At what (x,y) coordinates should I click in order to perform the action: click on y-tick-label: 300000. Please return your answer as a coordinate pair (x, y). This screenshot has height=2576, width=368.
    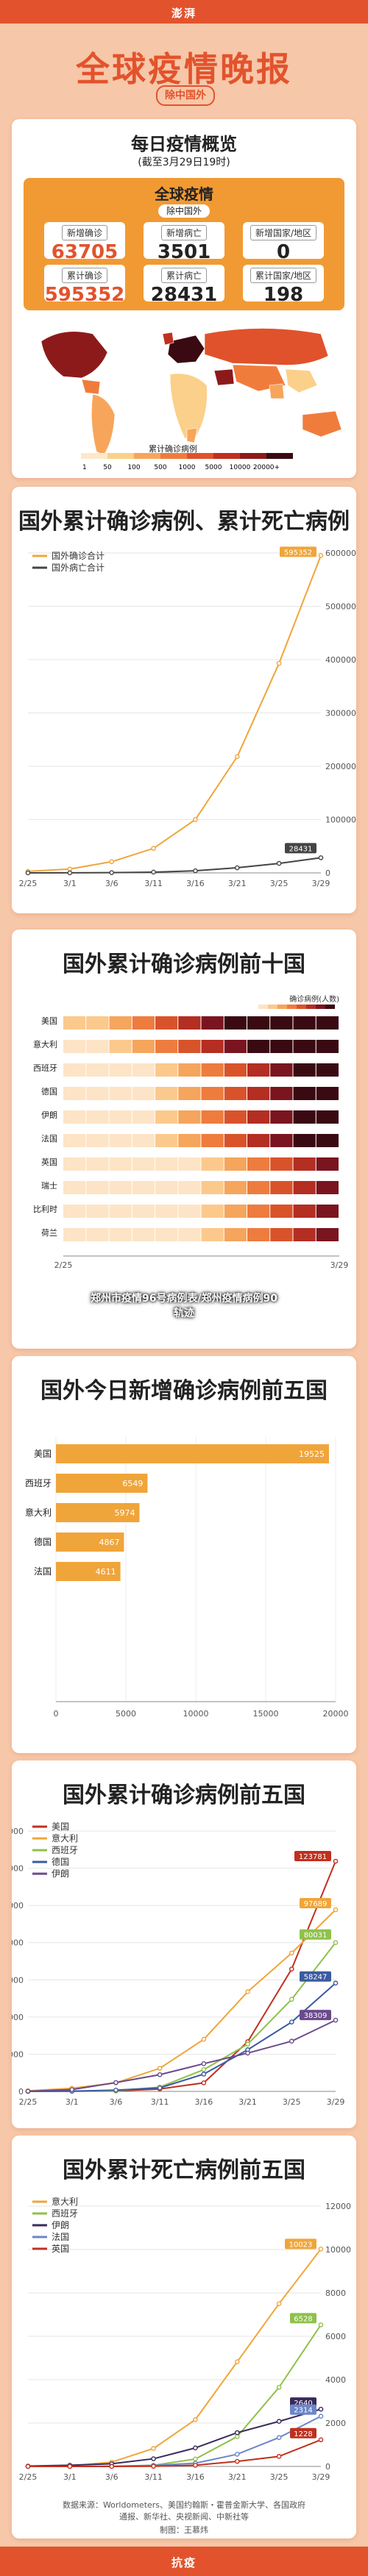
    Looking at the image, I should click on (340, 713).